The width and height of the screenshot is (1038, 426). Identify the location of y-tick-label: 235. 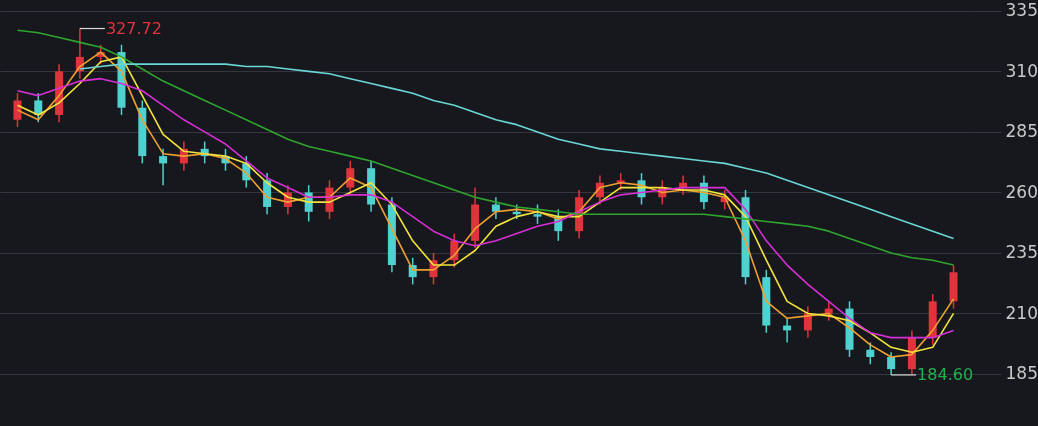
(1021, 252).